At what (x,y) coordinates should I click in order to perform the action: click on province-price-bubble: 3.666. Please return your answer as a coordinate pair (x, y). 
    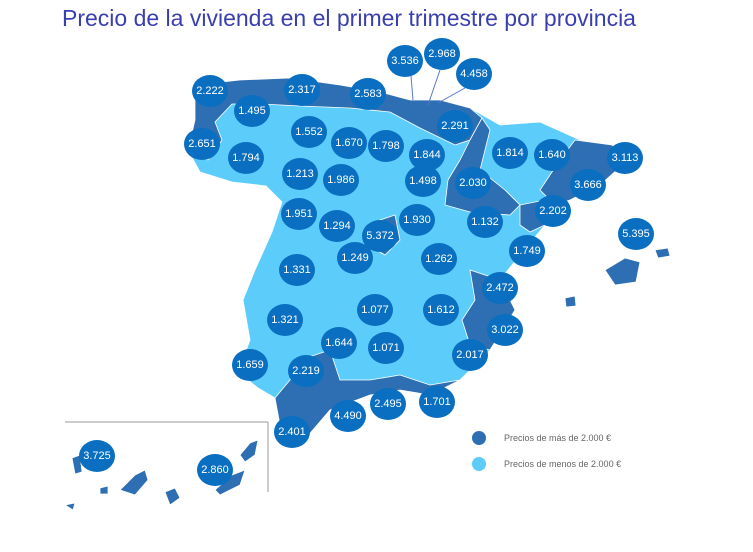
    Looking at the image, I should click on (588, 185).